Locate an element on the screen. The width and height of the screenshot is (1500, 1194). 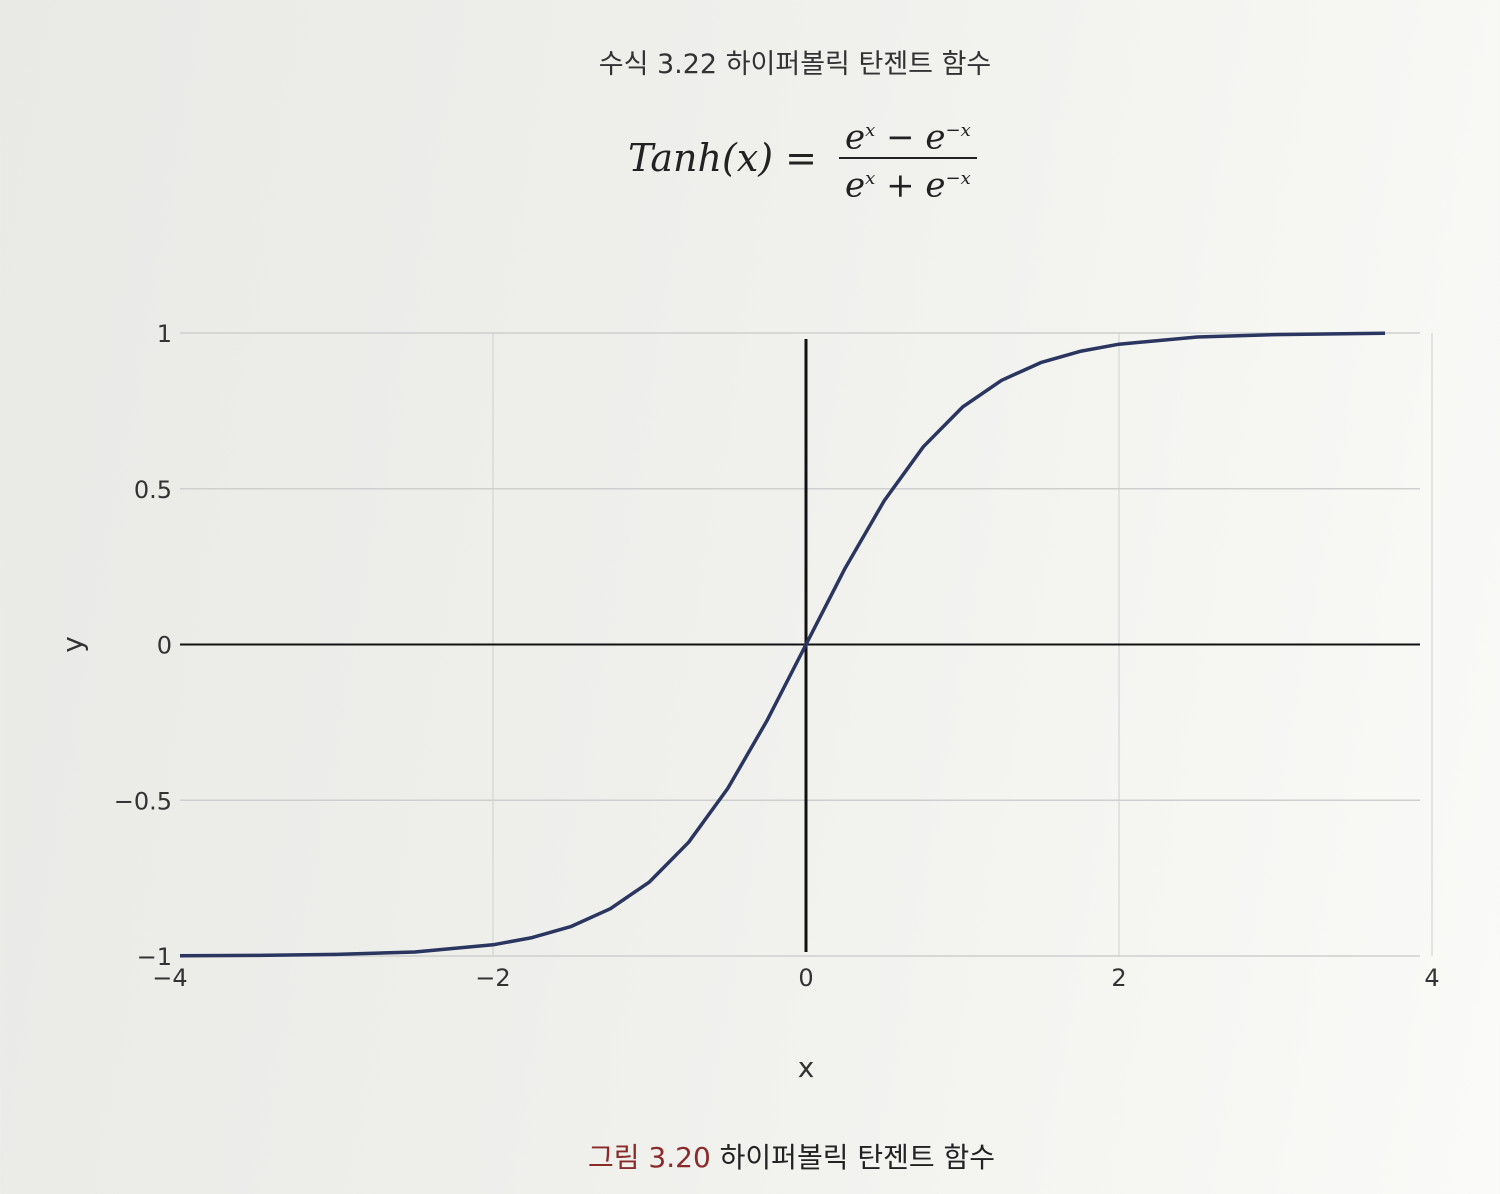
tanh-formula: Tanh(x) = ex − e−x ex + e−x is located at coordinates (802, 160).